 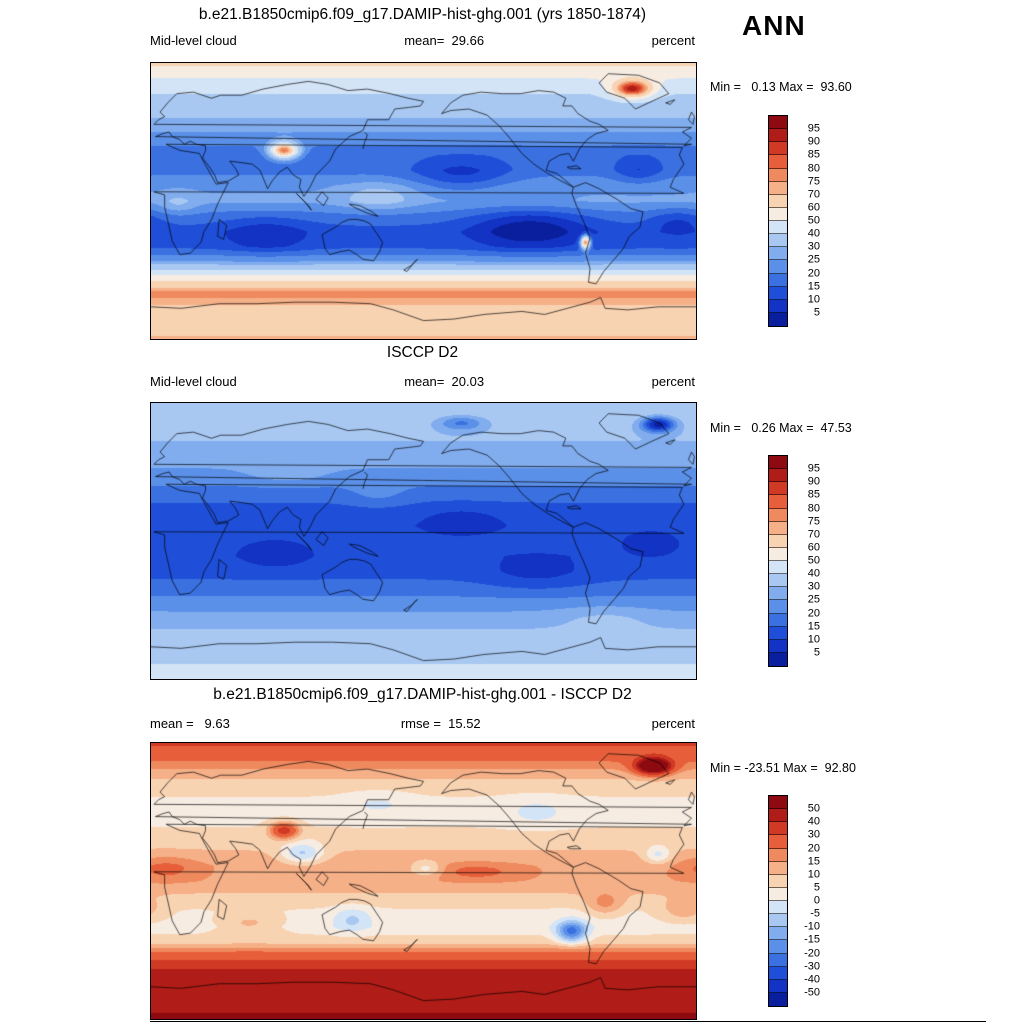 What do you see at coordinates (673, 381) in the screenshot?
I see `units-label-obs: percent` at bounding box center [673, 381].